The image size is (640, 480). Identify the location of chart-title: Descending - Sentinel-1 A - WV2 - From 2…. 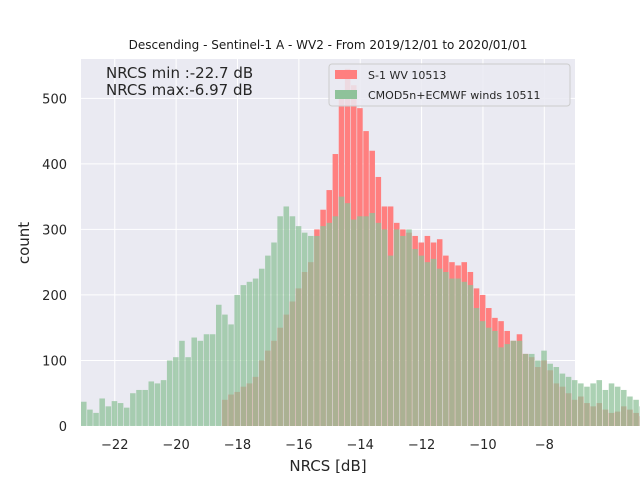
(328, 45).